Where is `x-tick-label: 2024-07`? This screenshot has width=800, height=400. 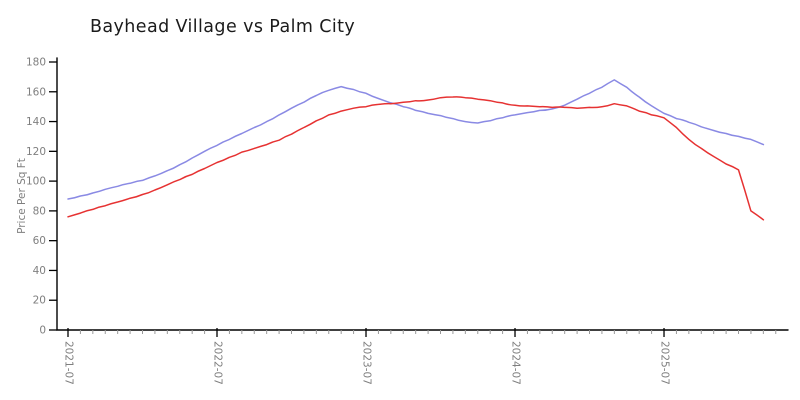
x-tick-label: 2024-07 is located at coordinates (516, 363).